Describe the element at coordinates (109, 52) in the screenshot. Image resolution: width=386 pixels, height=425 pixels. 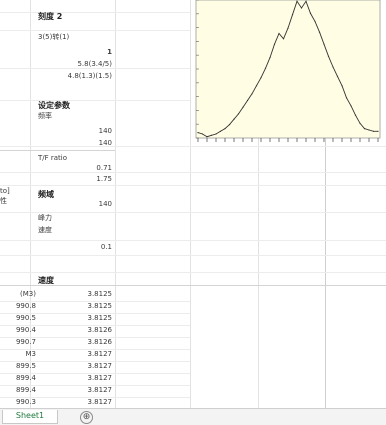
I see `cell-value: 1` at that location.